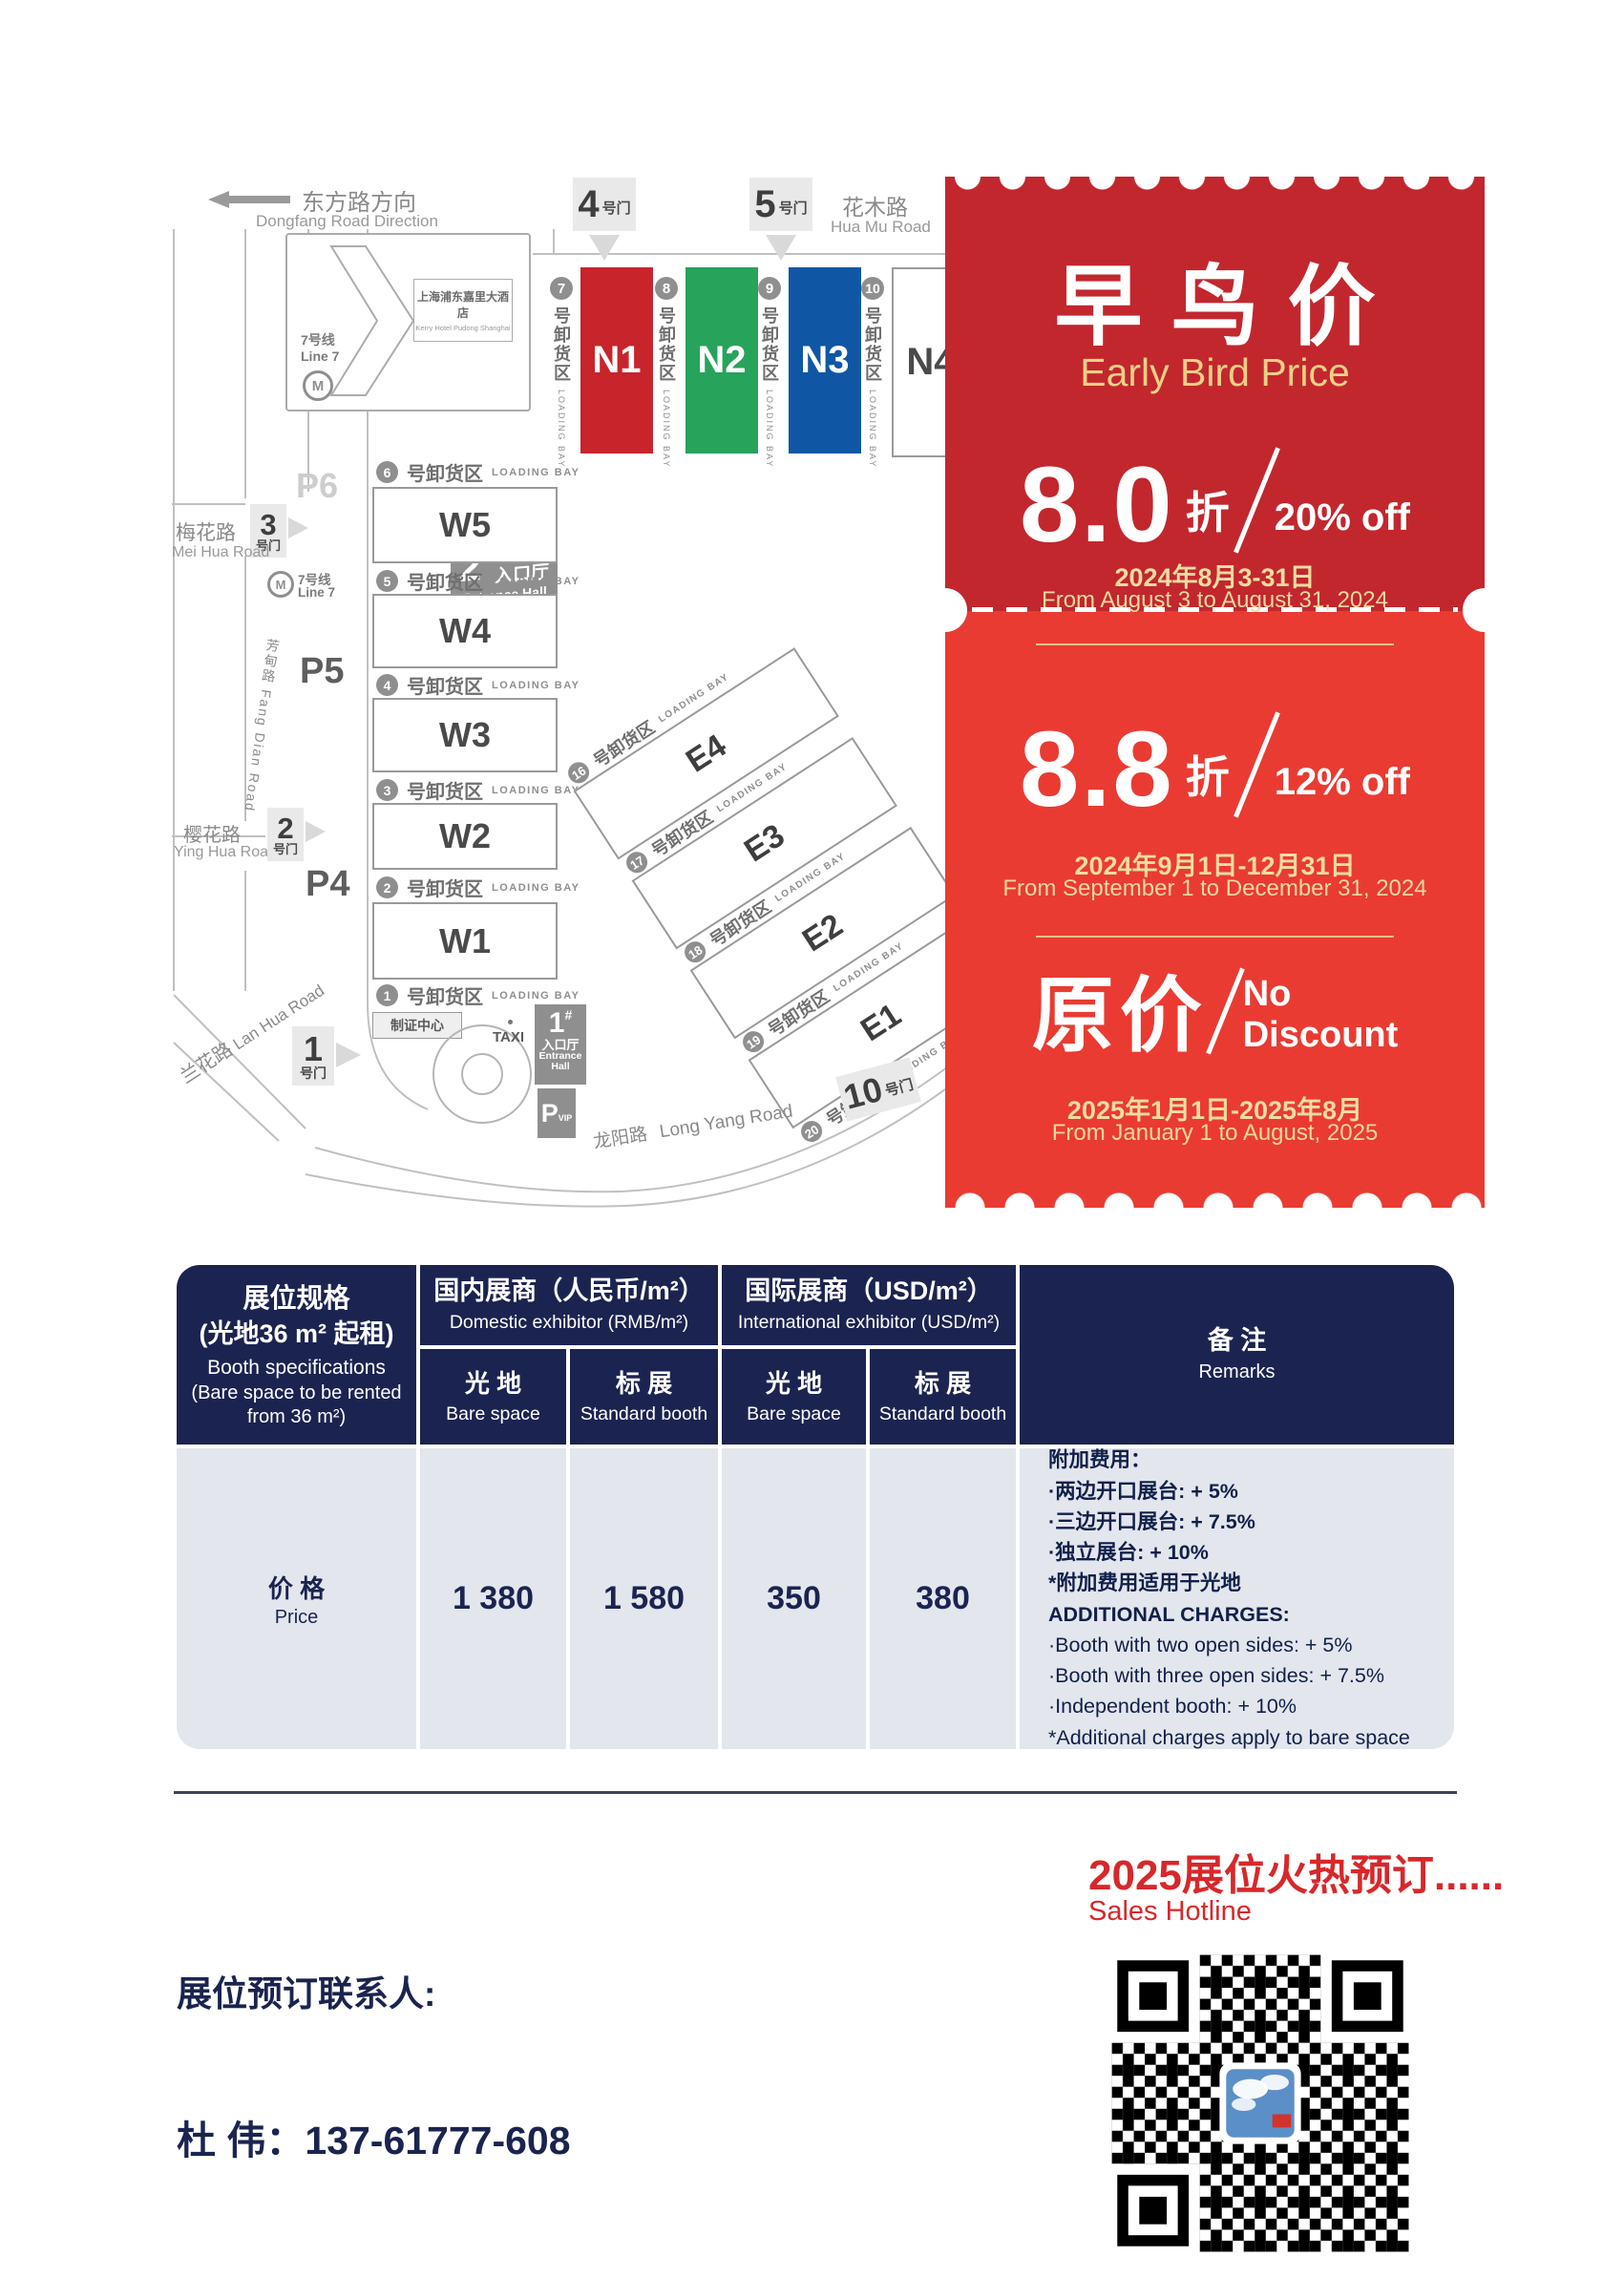 This screenshot has width=1624, height=2278. Describe the element at coordinates (666, 288) in the screenshot. I see `bay-8-number: 8` at that location.